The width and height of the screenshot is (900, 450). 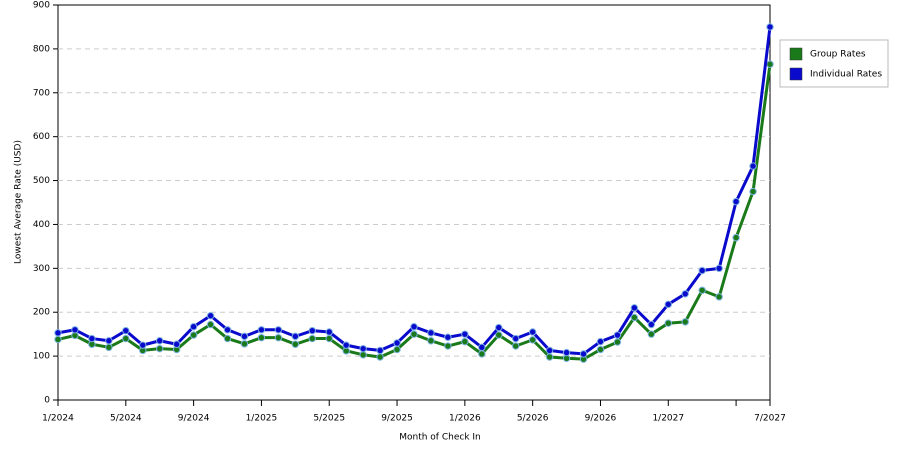 What do you see at coordinates (262, 419) in the screenshot?
I see `x-tick-label: 1/2025` at bounding box center [262, 419].